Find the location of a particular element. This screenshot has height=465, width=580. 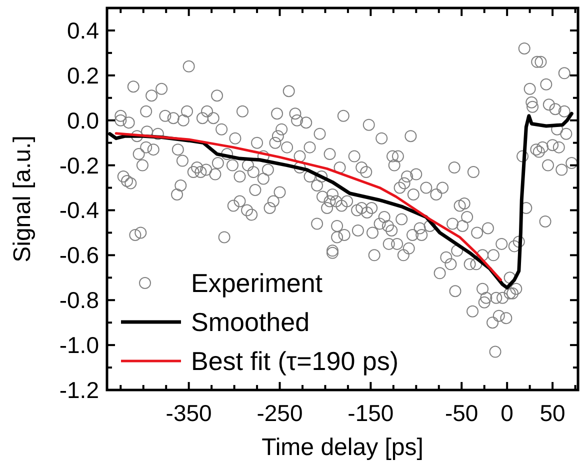

y-tick-label: -1.0 is located at coordinates (79, 345).